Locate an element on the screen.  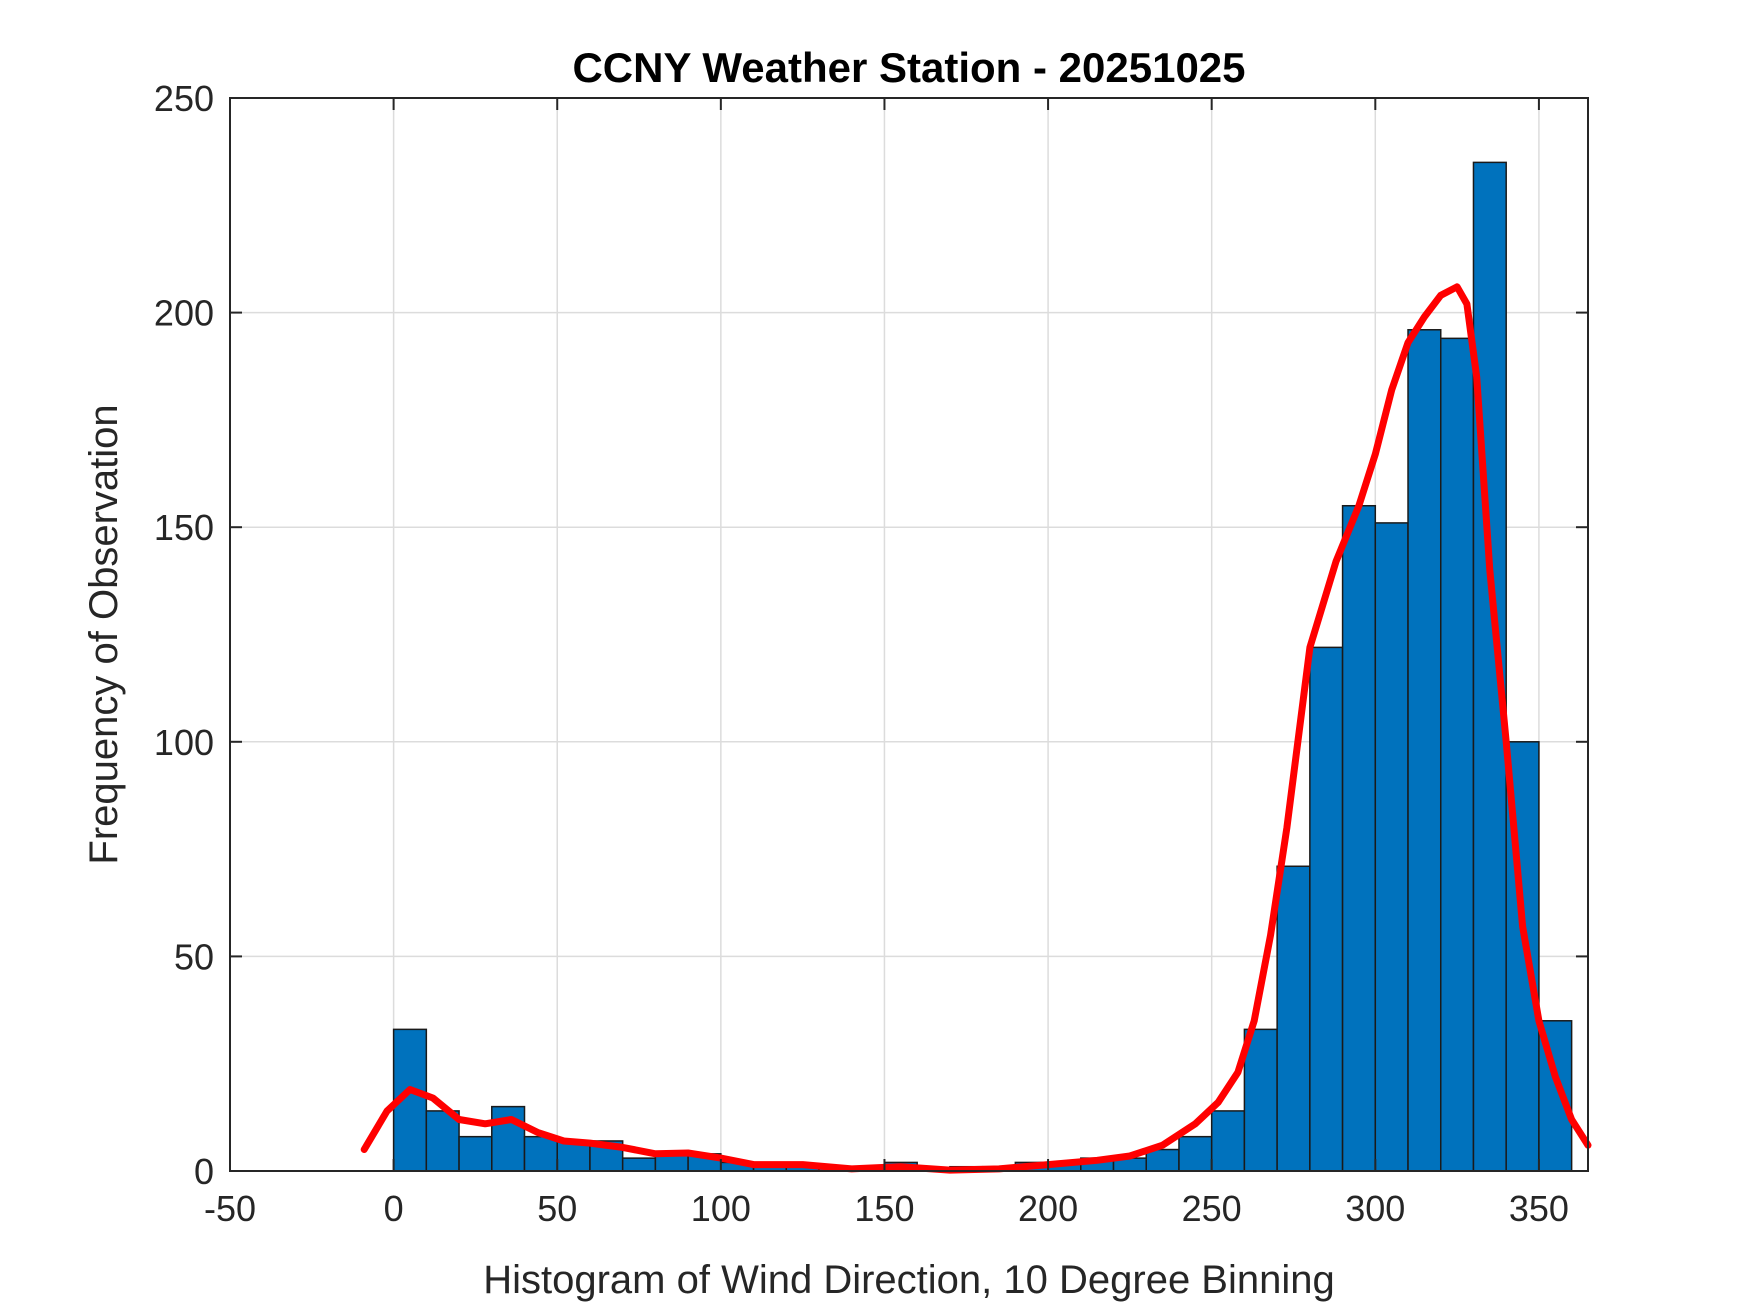
x-tick-label: 200 is located at coordinates (1048, 1208).